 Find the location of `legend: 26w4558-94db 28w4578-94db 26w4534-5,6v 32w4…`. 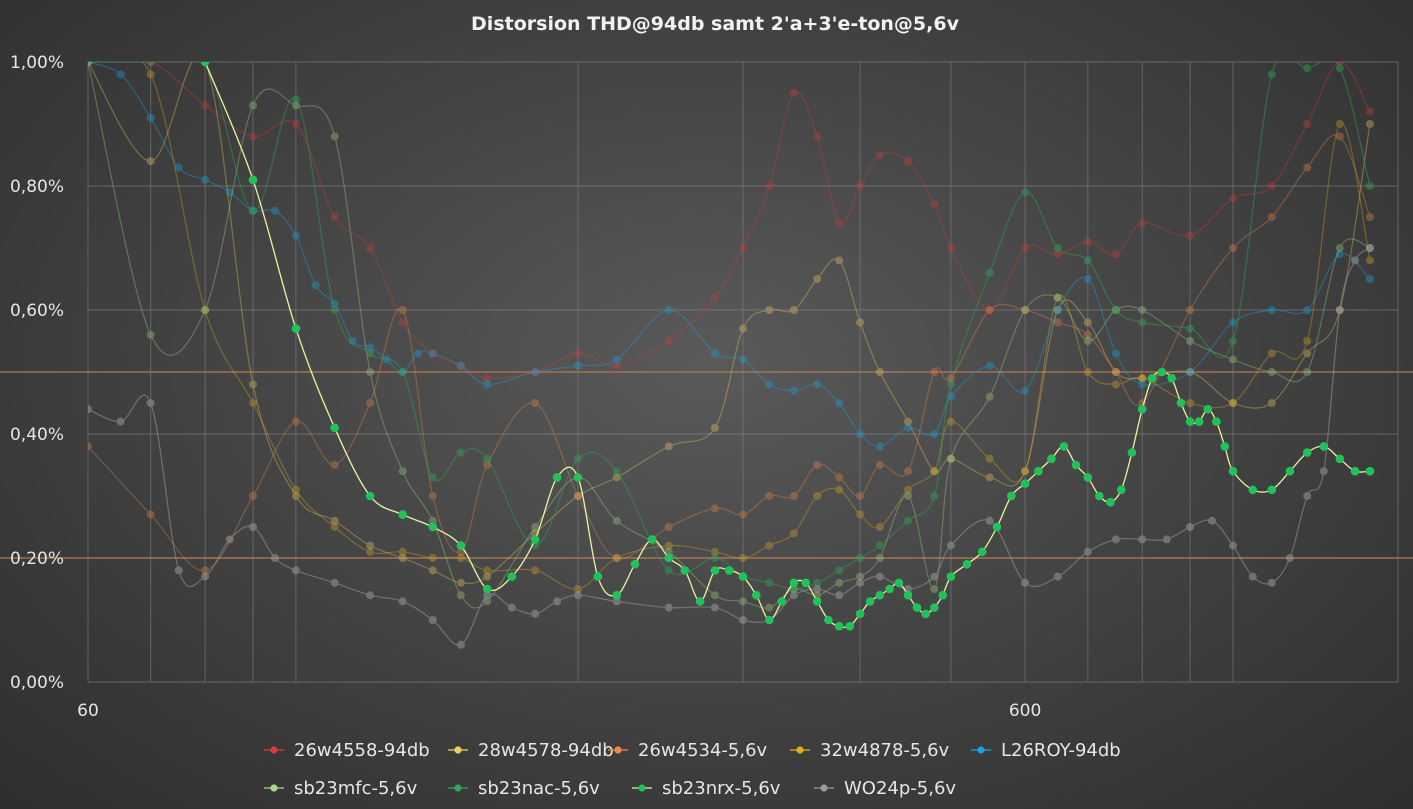

legend: 26w4558-94db 28w4578-94db 26w4534-5,6v 32w4… is located at coordinates (692, 769).